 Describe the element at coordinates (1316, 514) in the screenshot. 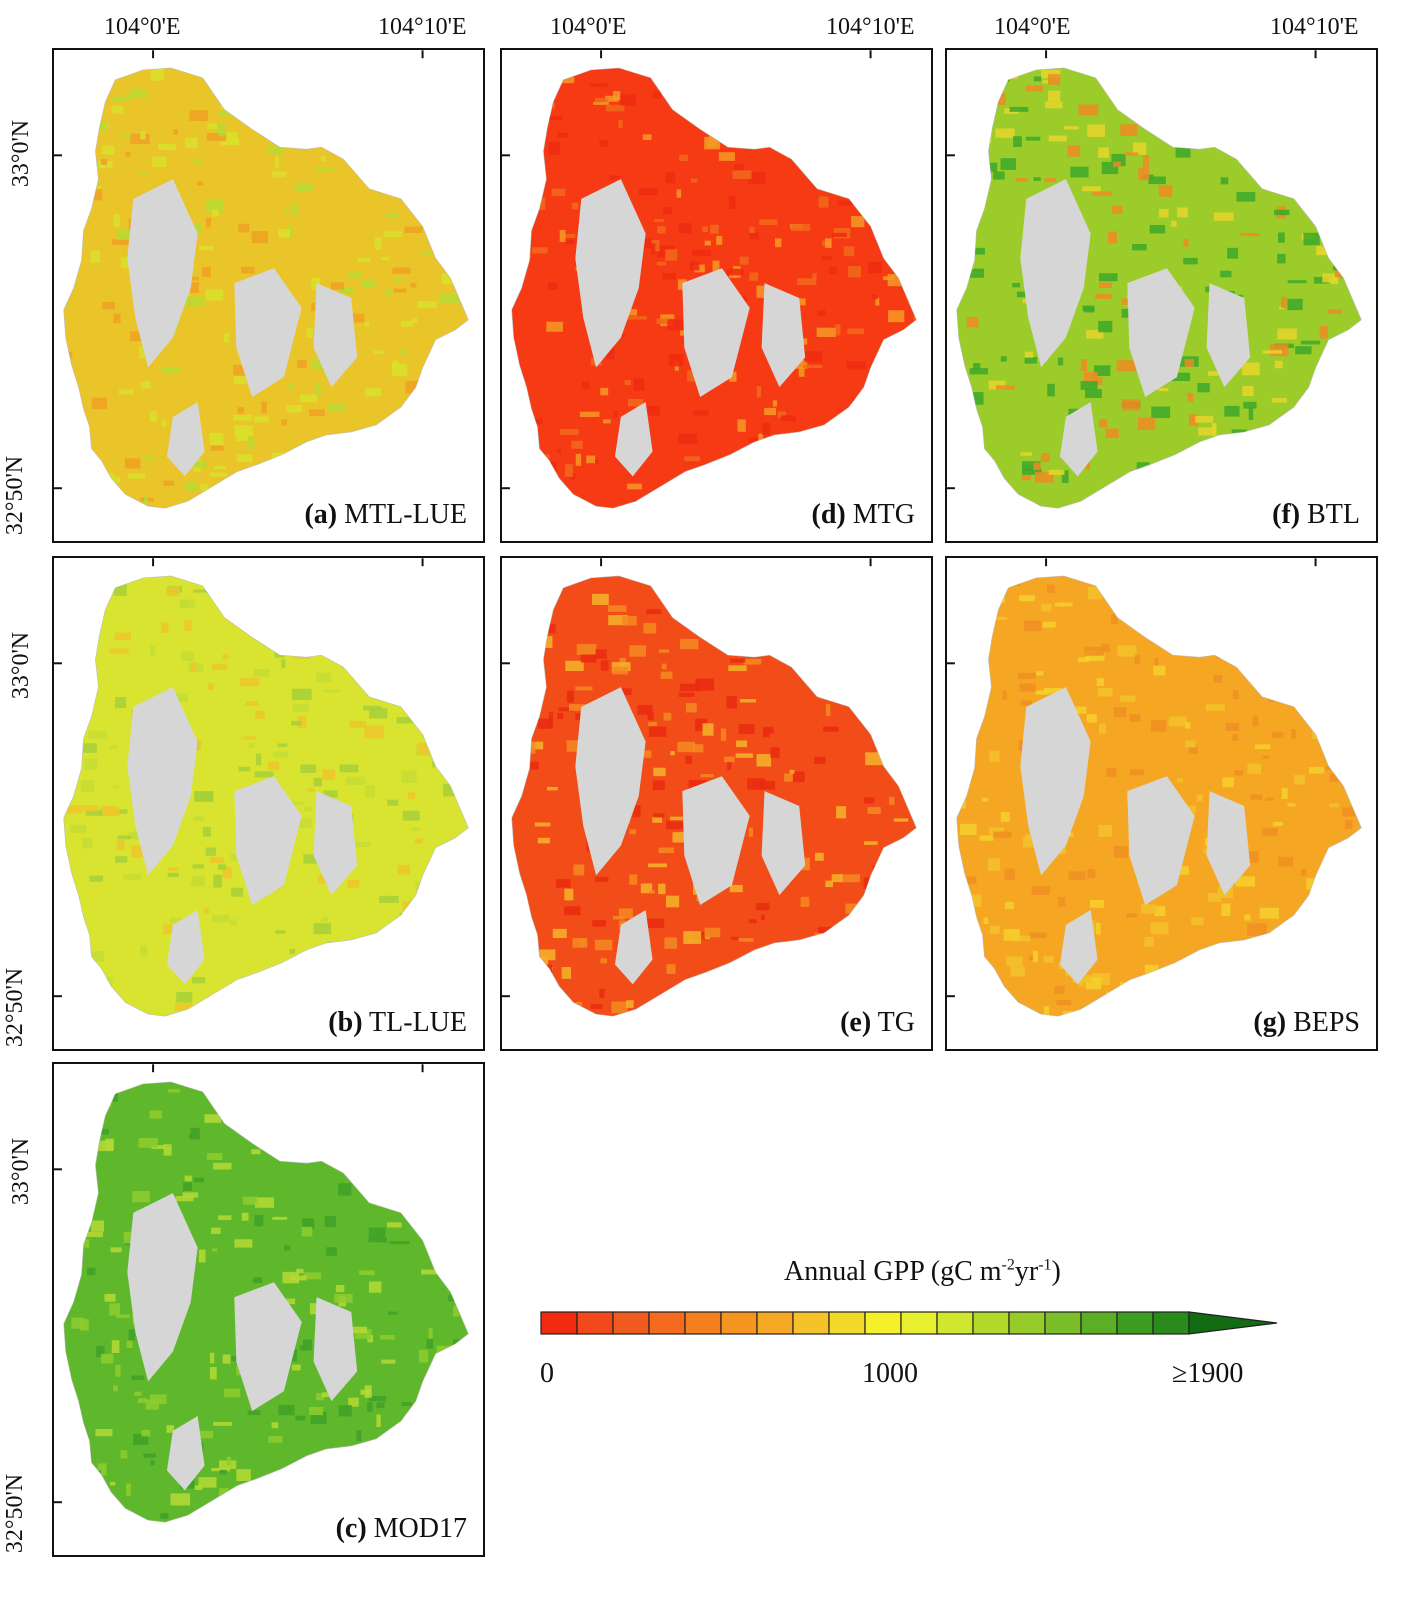

I see `panel-label: (f) BTL` at that location.